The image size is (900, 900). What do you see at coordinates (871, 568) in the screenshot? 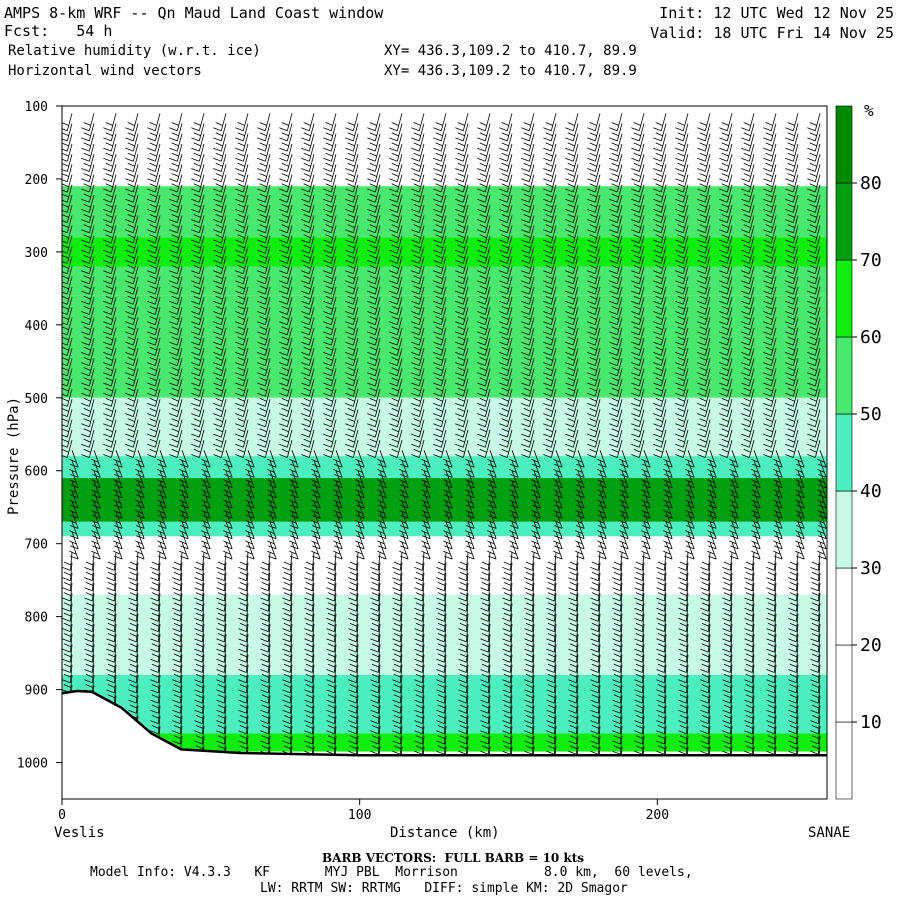
I see `colorbar-label: 30` at bounding box center [871, 568].